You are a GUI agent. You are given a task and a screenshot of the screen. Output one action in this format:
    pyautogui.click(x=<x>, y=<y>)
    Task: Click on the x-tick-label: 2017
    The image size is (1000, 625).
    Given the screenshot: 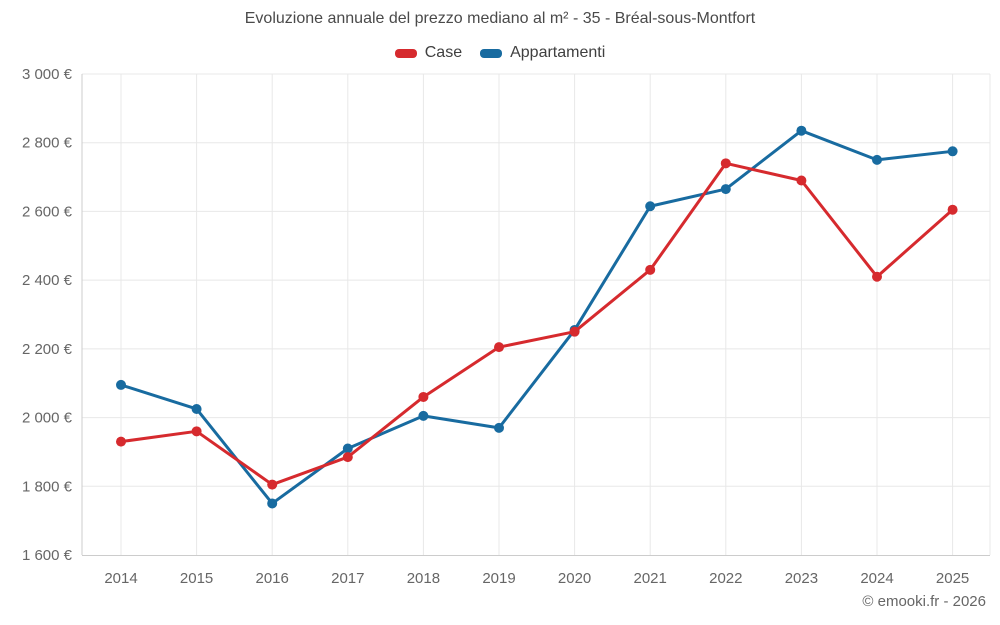 What is the action you would take?
    pyautogui.click(x=347, y=578)
    